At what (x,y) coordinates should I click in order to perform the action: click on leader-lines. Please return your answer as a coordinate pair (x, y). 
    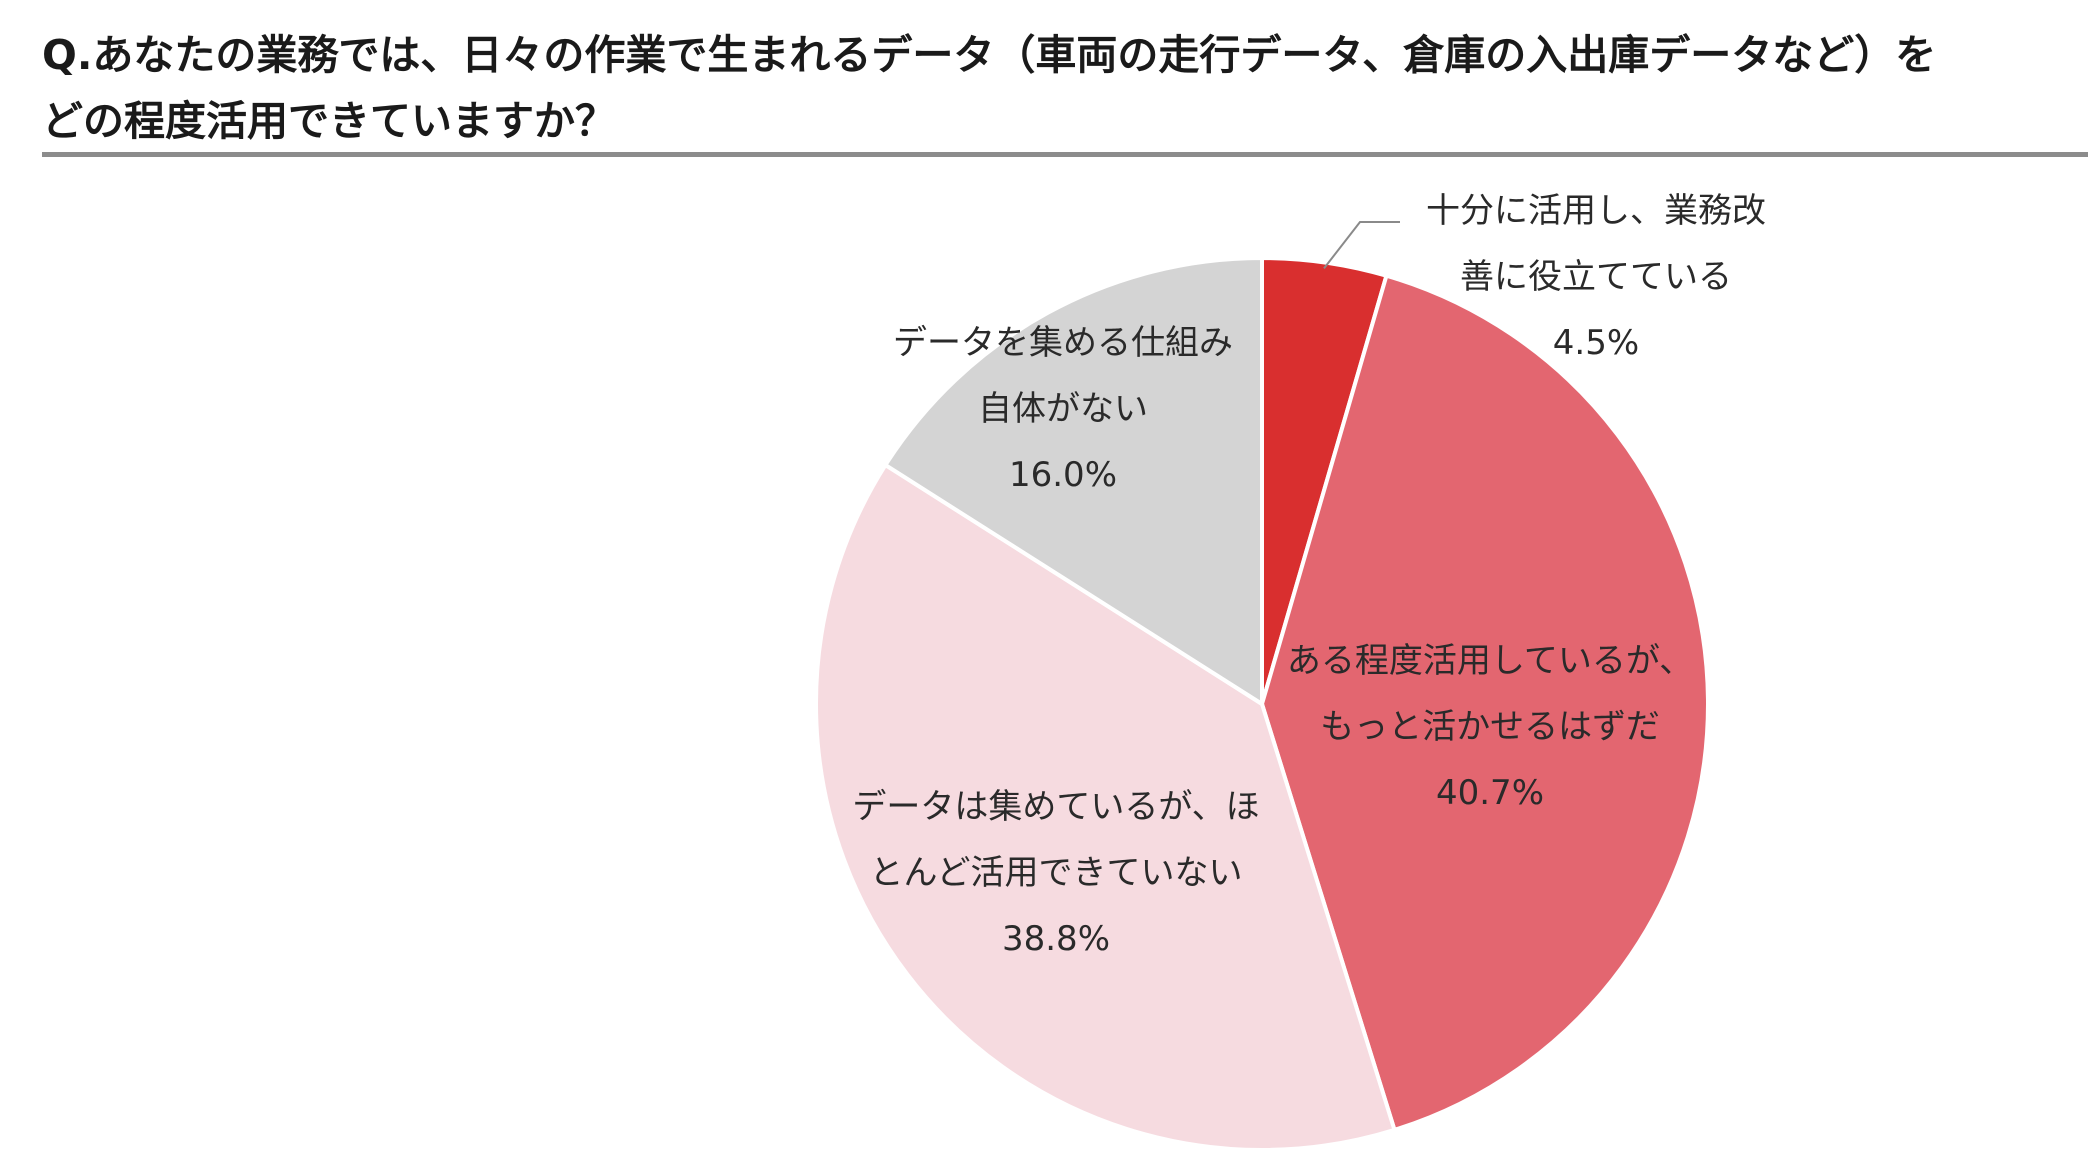
    Looking at the image, I should click on (1361, 245).